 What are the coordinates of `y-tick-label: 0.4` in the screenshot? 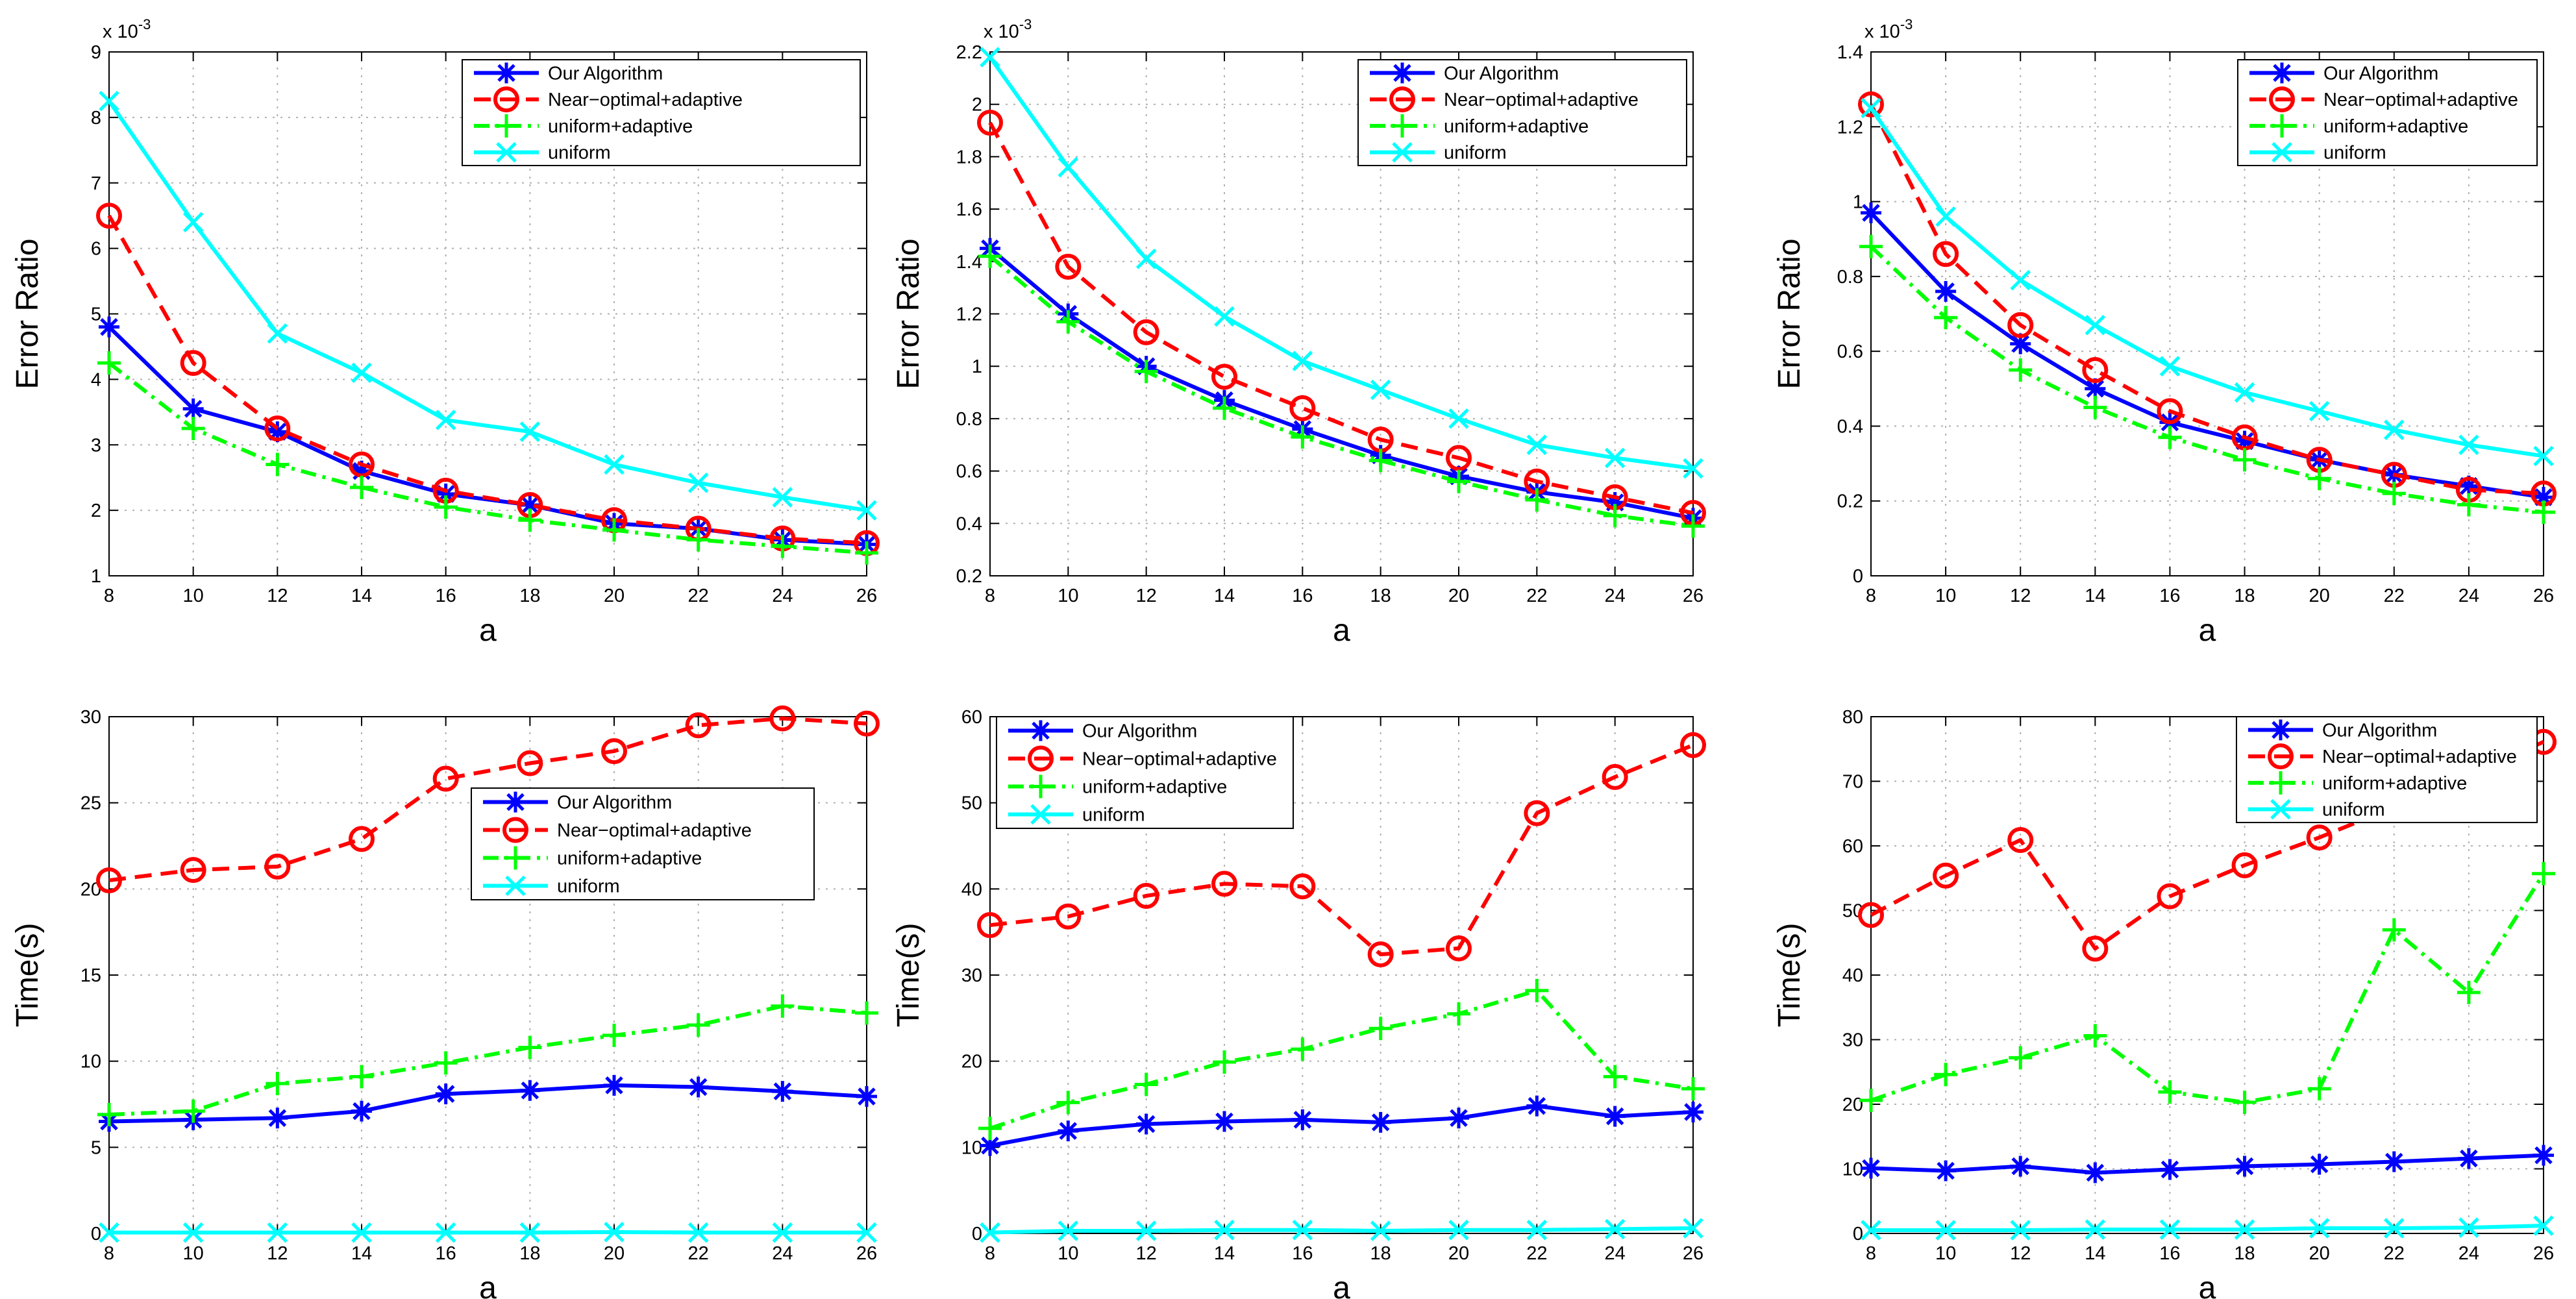 It's located at (969, 523).